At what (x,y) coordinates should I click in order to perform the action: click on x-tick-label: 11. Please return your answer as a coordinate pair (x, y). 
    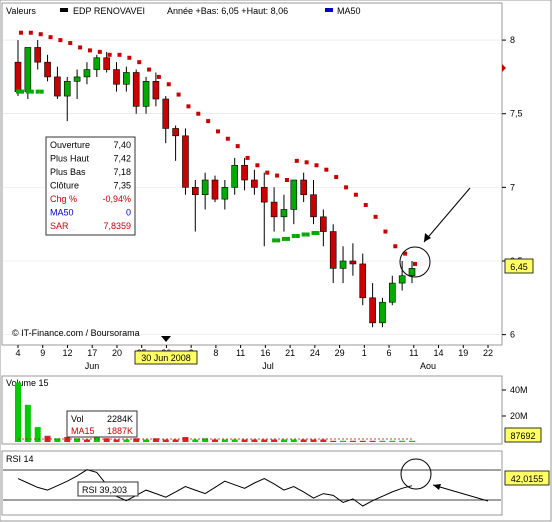
    Looking at the image, I should click on (413, 353).